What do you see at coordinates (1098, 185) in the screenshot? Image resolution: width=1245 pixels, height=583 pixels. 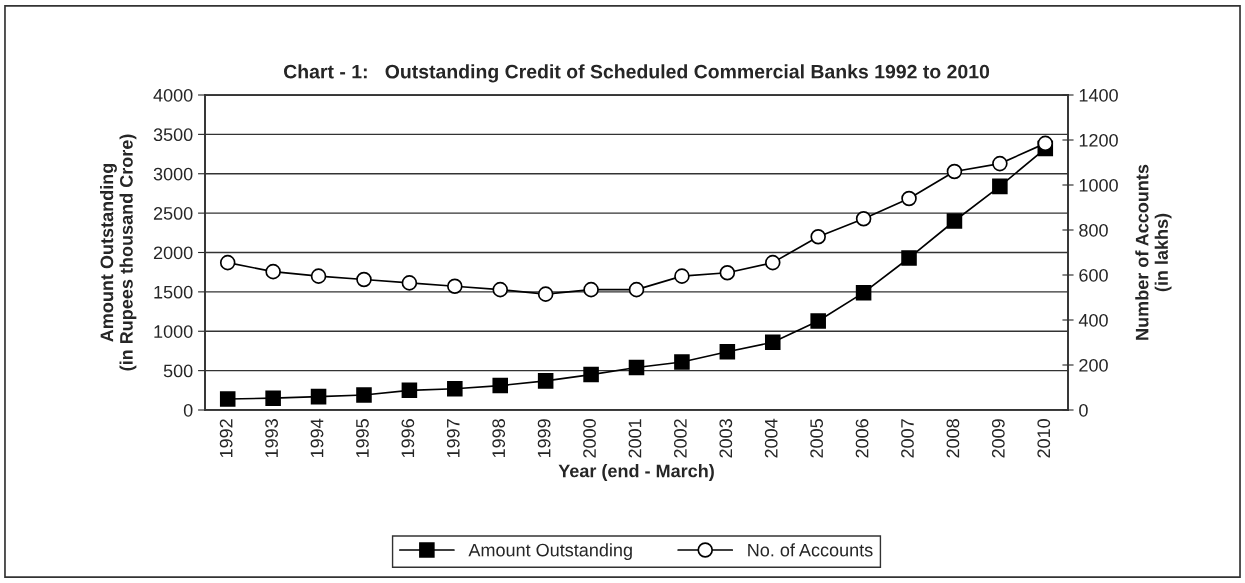 I see `y2-tick-label: 1000` at bounding box center [1098, 185].